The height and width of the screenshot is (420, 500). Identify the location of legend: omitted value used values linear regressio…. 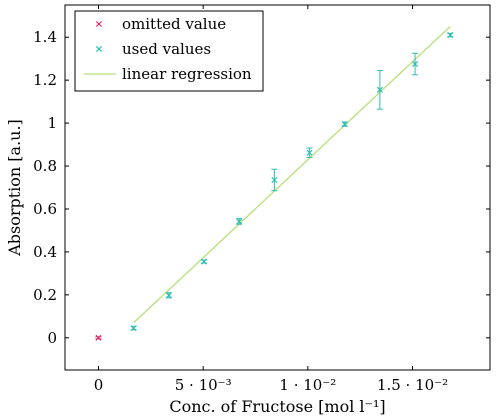
(169, 51).